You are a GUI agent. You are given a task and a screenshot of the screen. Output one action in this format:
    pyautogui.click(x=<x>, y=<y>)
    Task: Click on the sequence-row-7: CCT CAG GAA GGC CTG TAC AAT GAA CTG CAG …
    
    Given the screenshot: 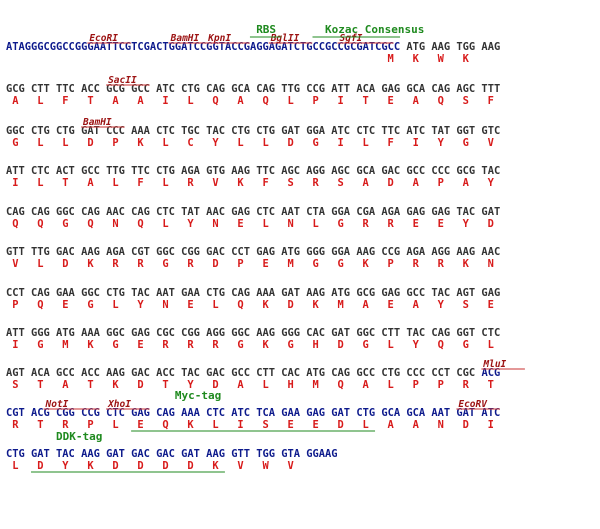 What is the action you would take?
    pyautogui.click(x=253, y=293)
    